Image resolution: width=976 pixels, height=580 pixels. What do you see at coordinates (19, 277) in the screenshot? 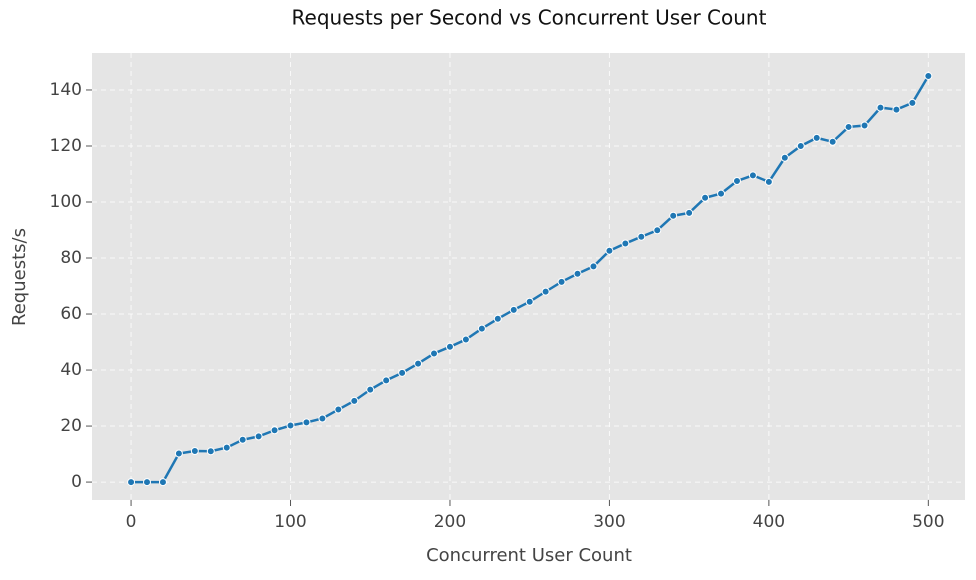
I see `y-axis-label: Requests/s` at bounding box center [19, 277].